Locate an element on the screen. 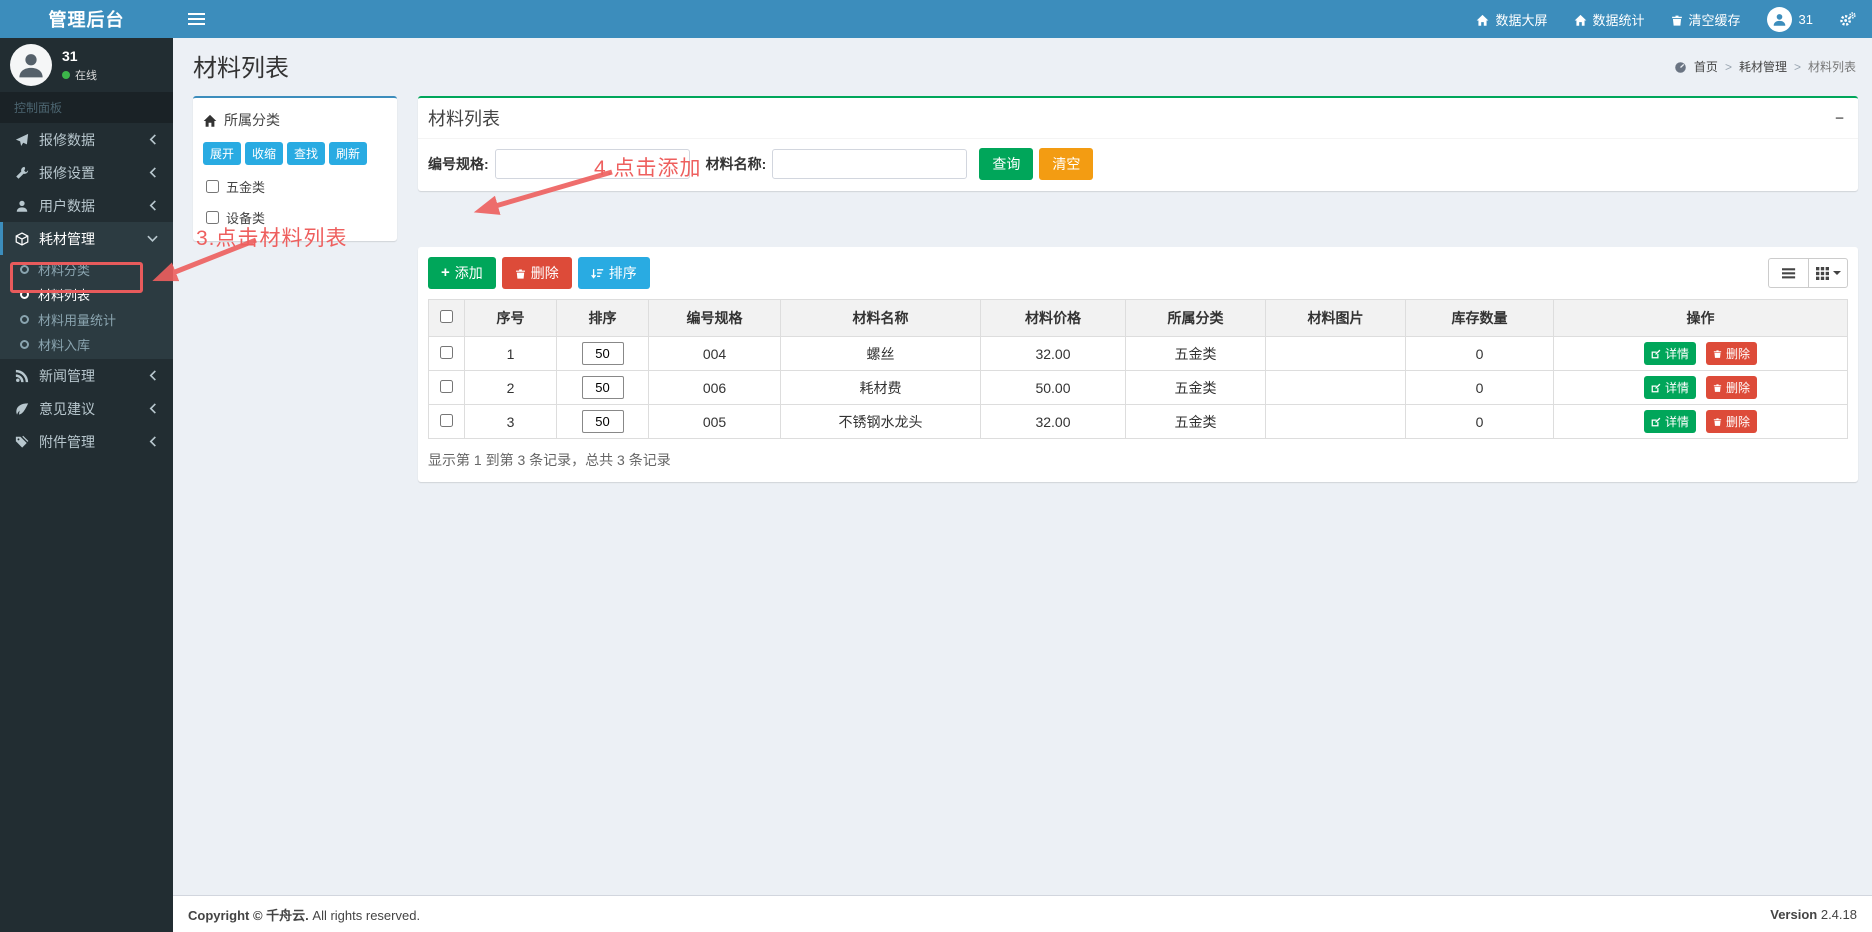 This screenshot has width=1872, height=932. wrench-icon is located at coordinates (22, 173).